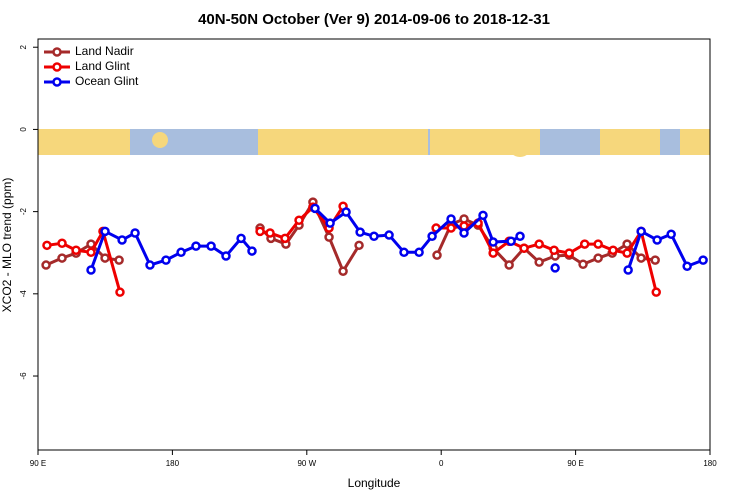  I want to click on x-axis-label: Longitude, so click(374, 483).